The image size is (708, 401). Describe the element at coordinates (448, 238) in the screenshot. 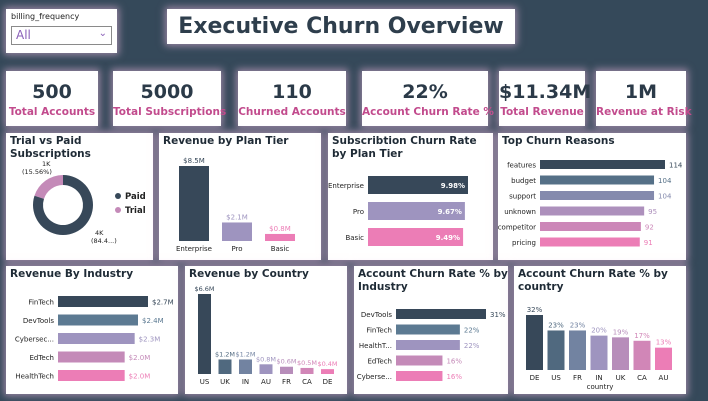

I see `data-label: 9.49%` at that location.